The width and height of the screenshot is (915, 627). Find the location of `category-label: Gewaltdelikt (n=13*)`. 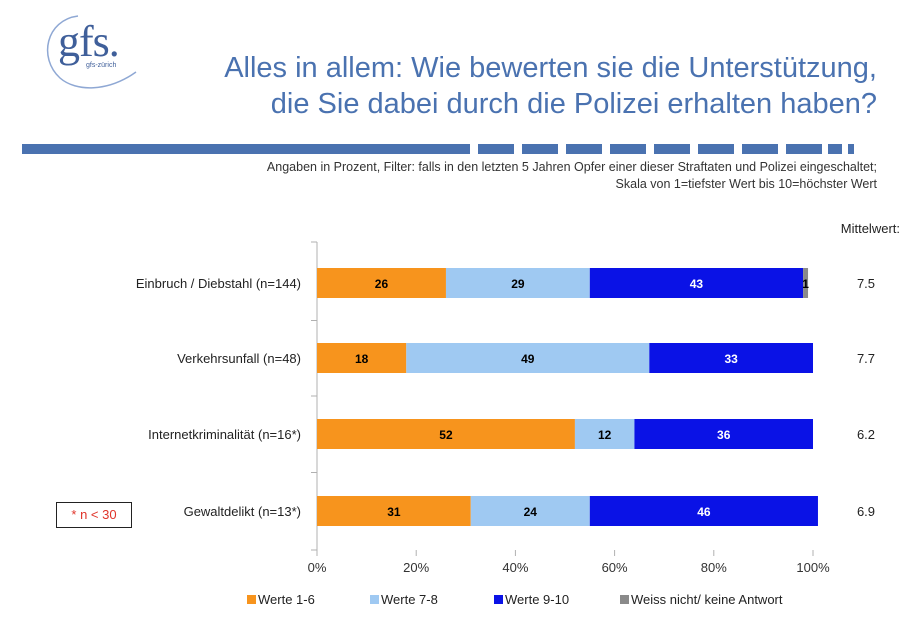

category-label: Gewaltdelikt (n=13*) is located at coordinates (242, 511).